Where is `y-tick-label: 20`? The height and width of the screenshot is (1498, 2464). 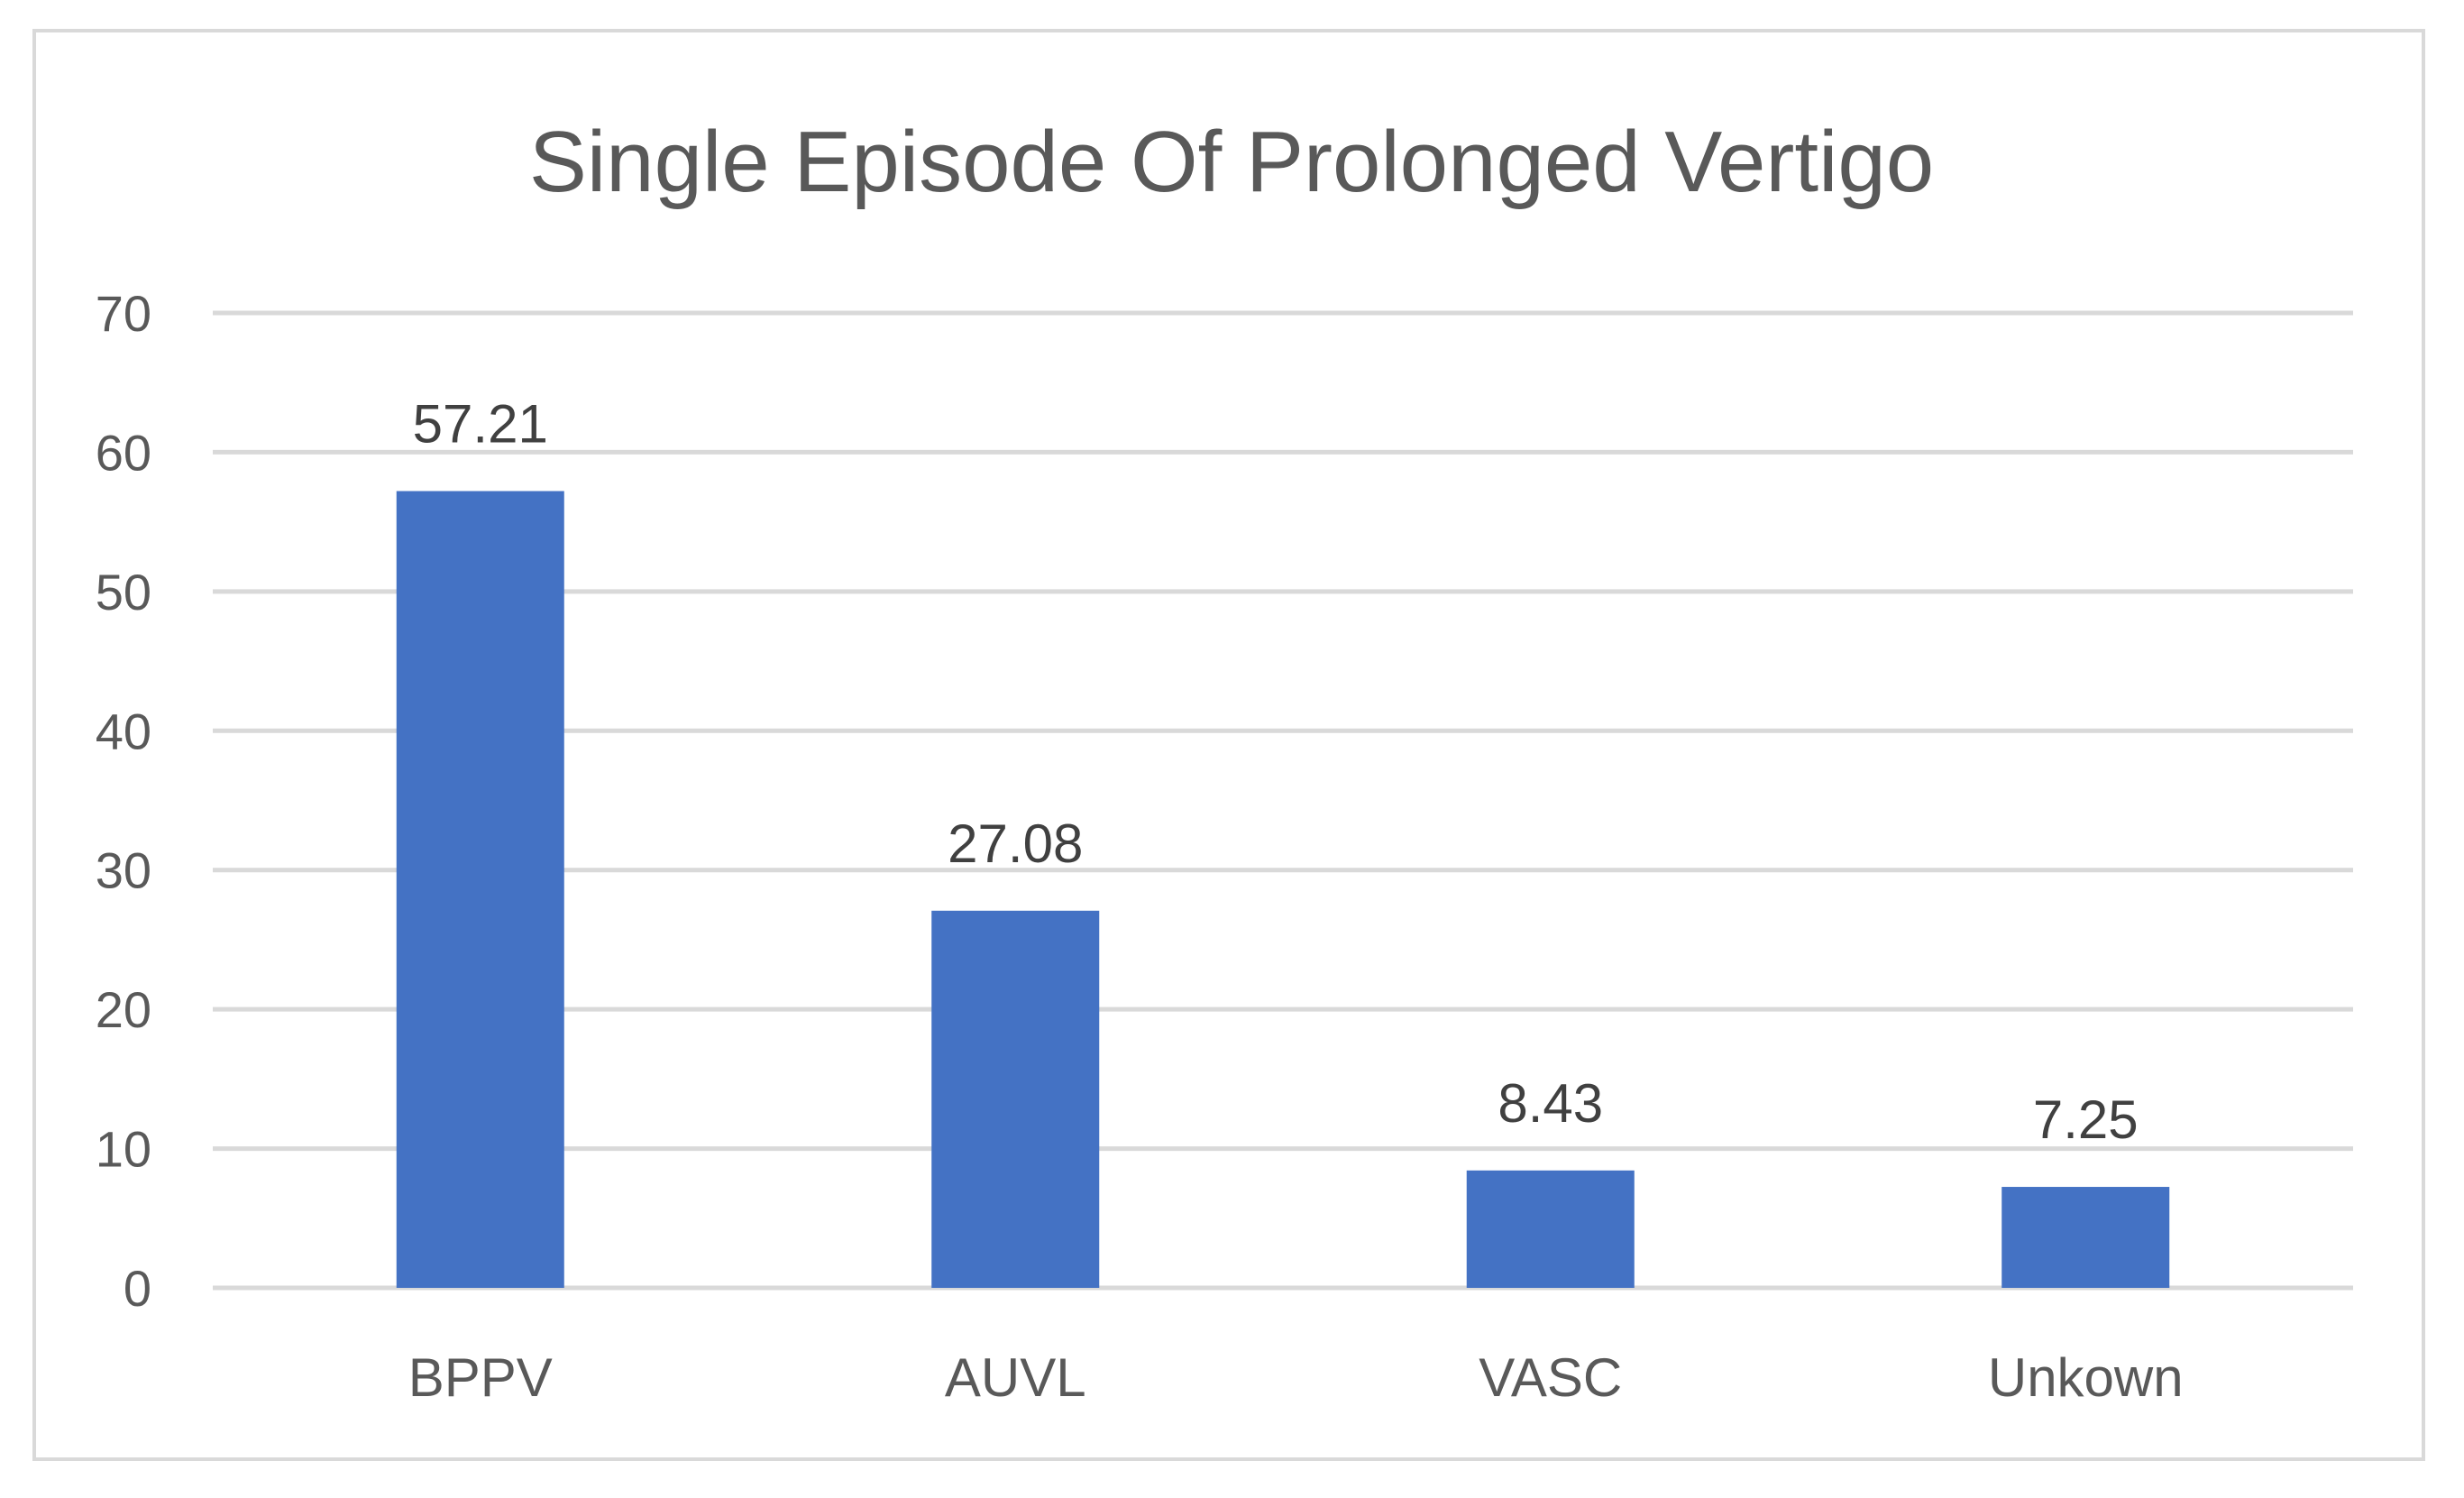 y-tick-label: 20 is located at coordinates (123, 1009).